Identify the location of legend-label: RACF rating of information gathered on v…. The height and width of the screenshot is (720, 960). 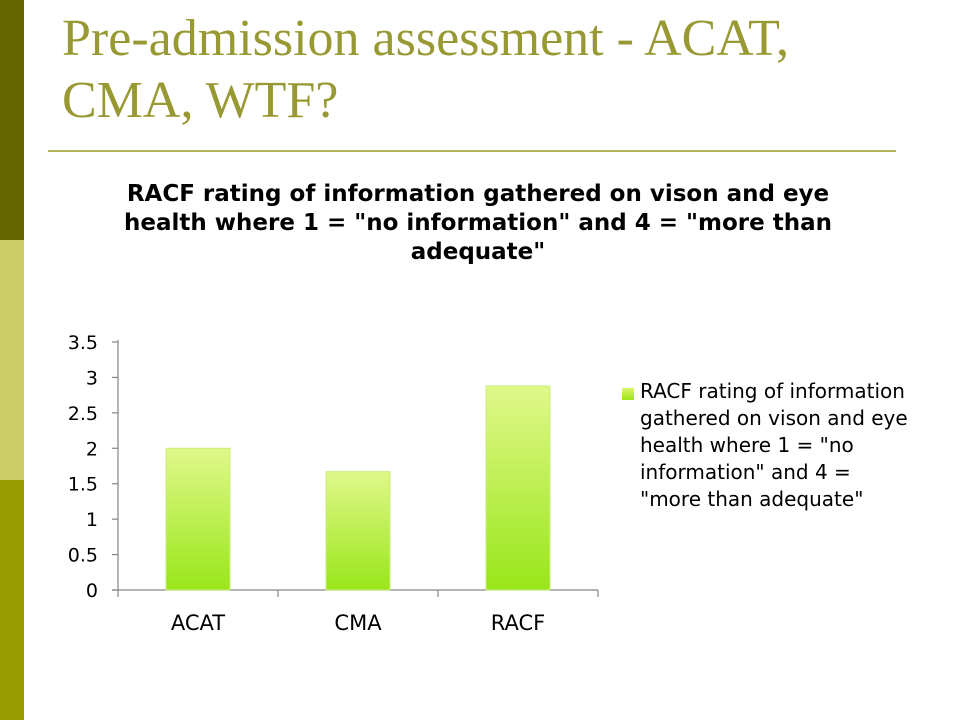
(774, 445).